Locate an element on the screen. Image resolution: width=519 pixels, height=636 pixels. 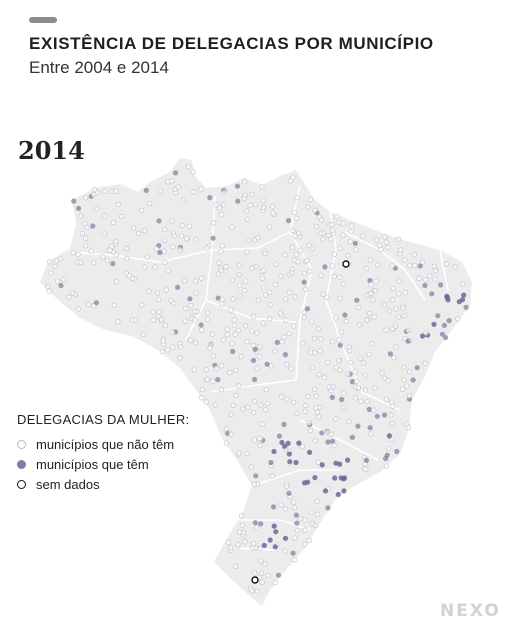
top-accent-bar is located at coordinates (43, 20).